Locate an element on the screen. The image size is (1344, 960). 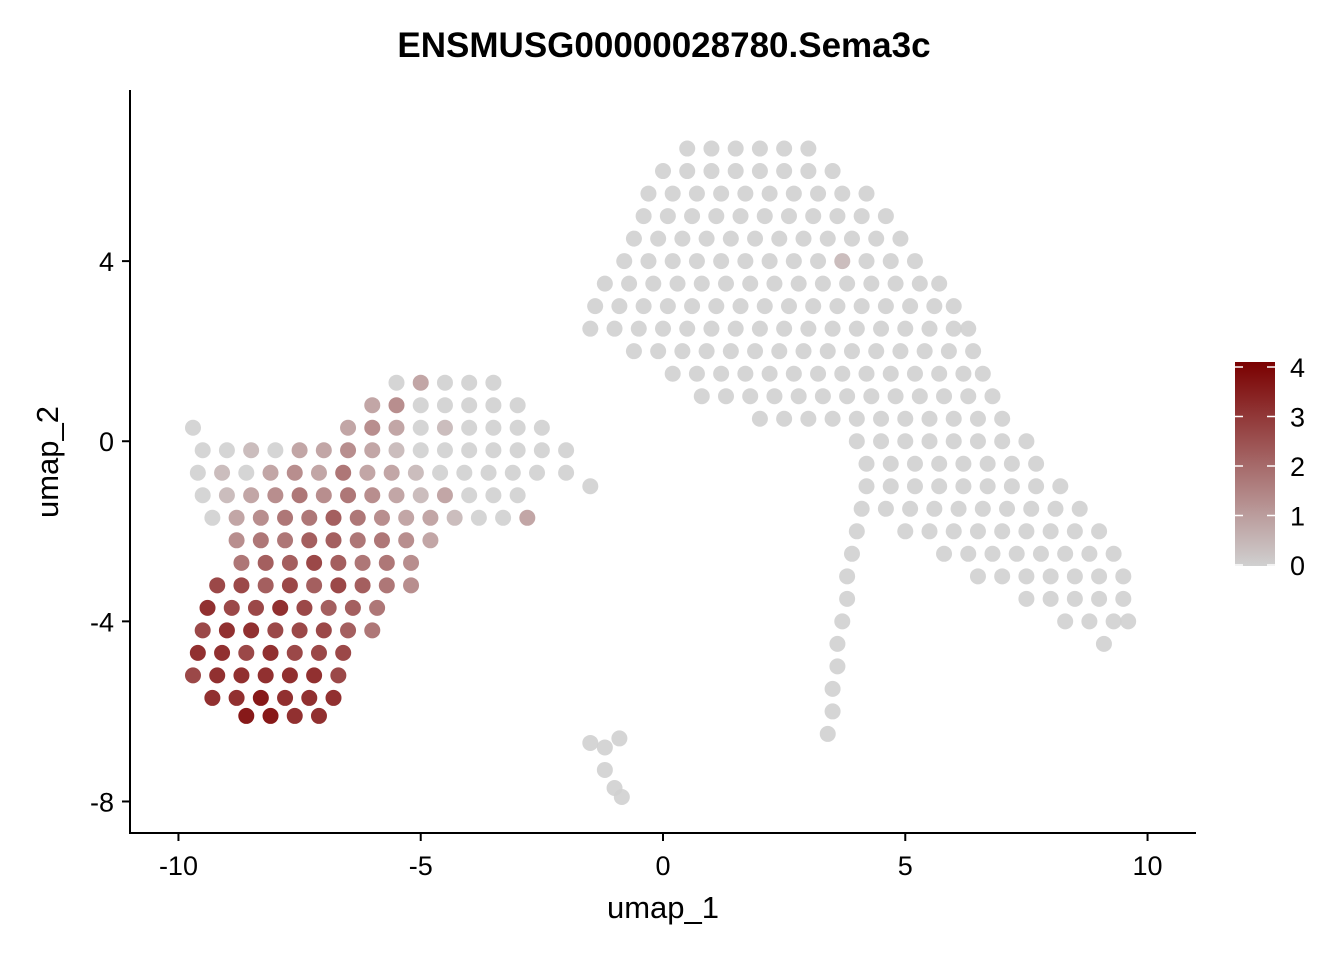
x-ticks: -10 -5 0 5 10 is located at coordinates (661, 857).